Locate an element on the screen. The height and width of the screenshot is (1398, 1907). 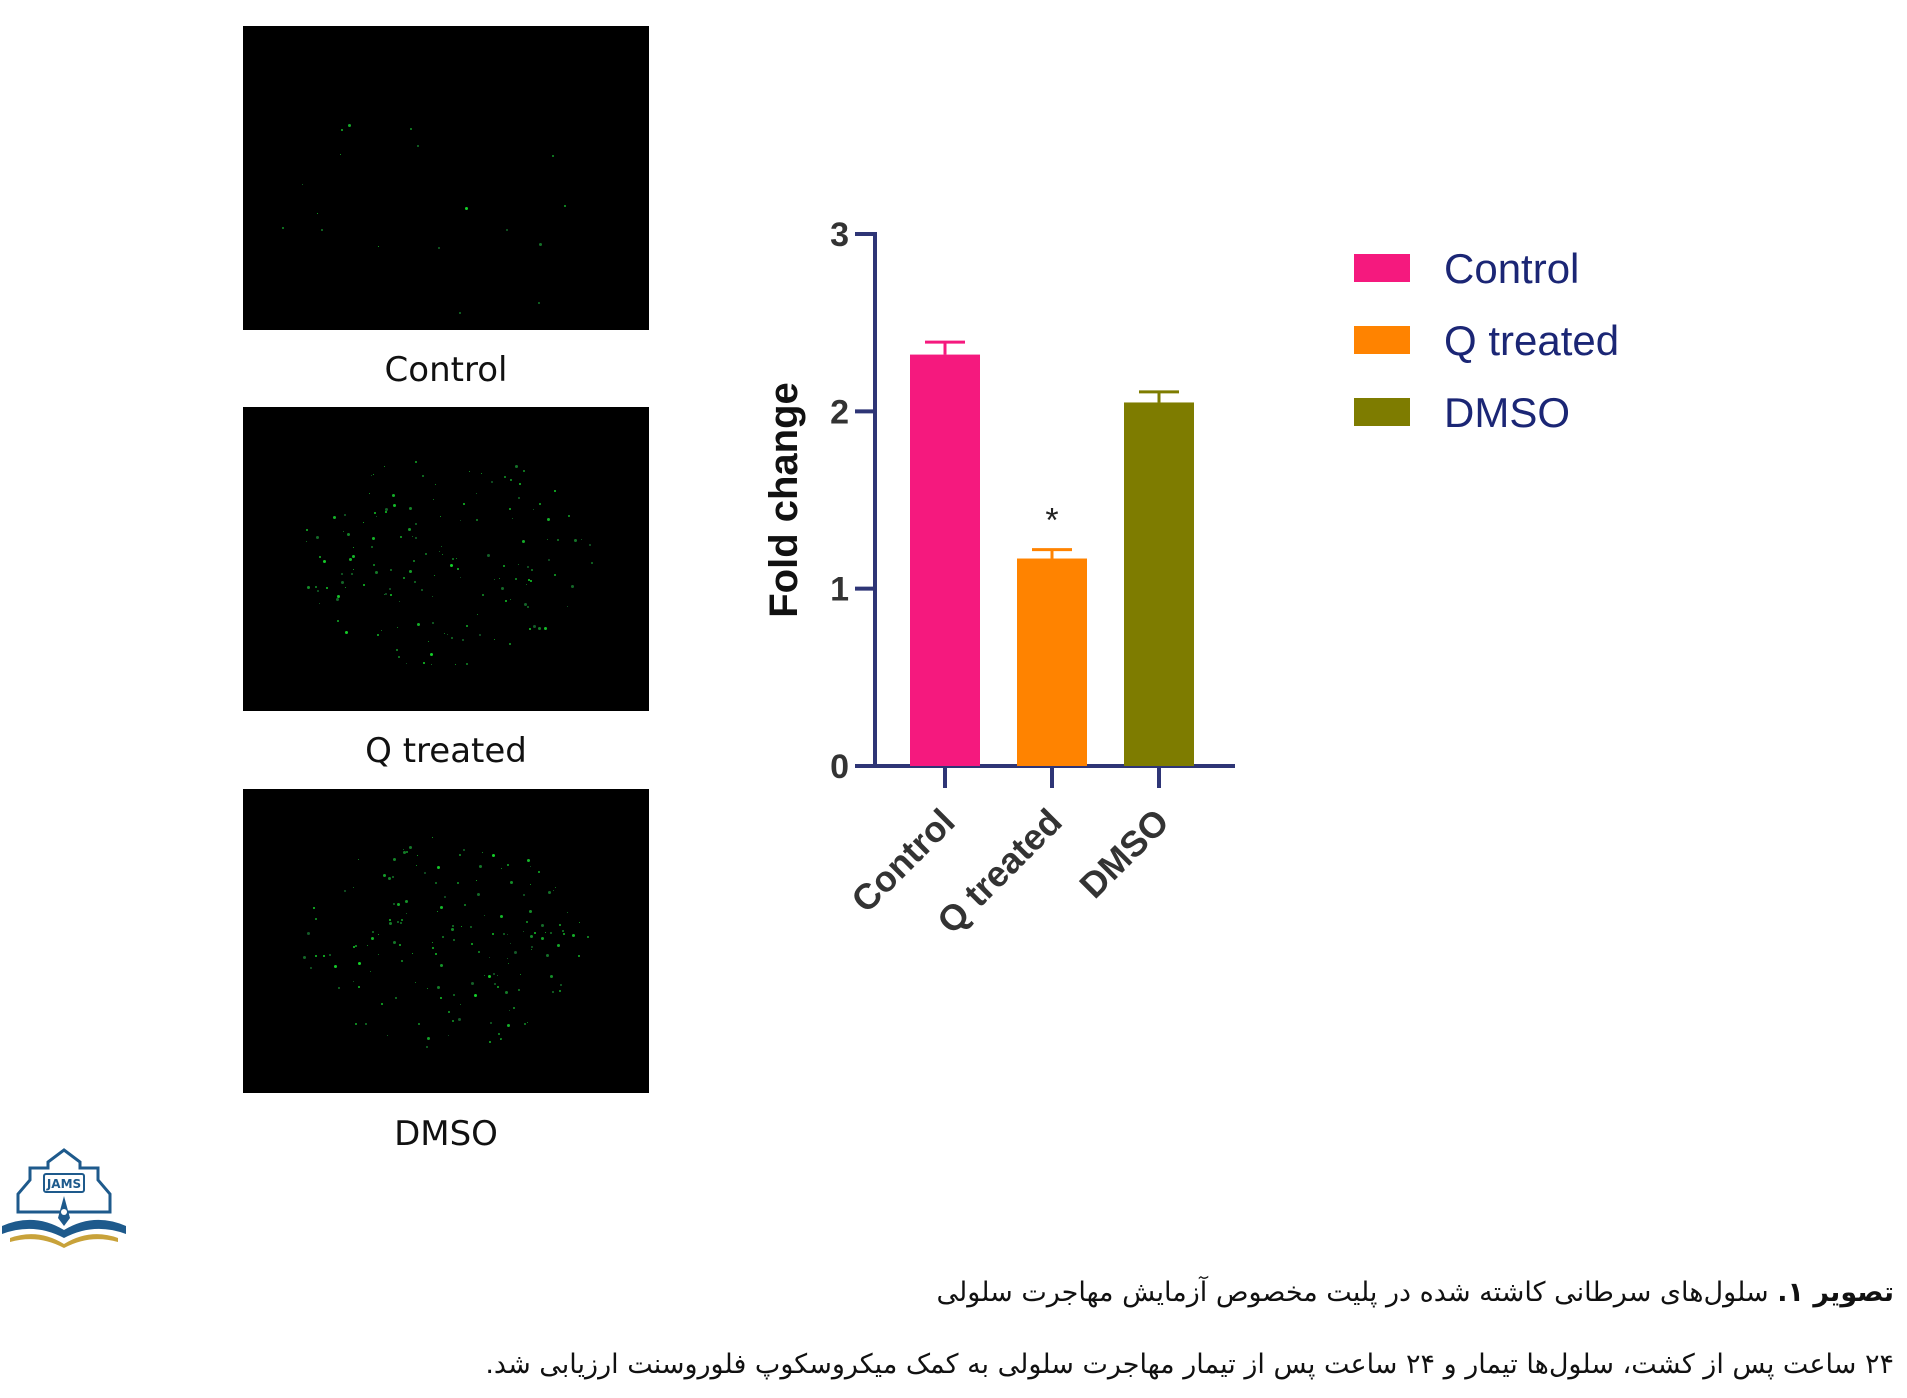
x-tick-label: DMSO is located at coordinates (1123, 853).